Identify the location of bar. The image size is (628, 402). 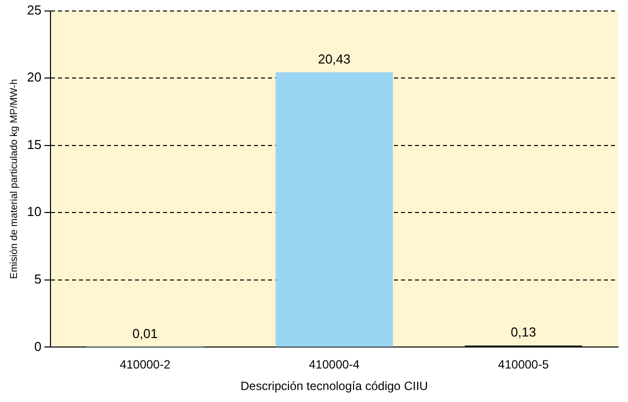
(334, 209).